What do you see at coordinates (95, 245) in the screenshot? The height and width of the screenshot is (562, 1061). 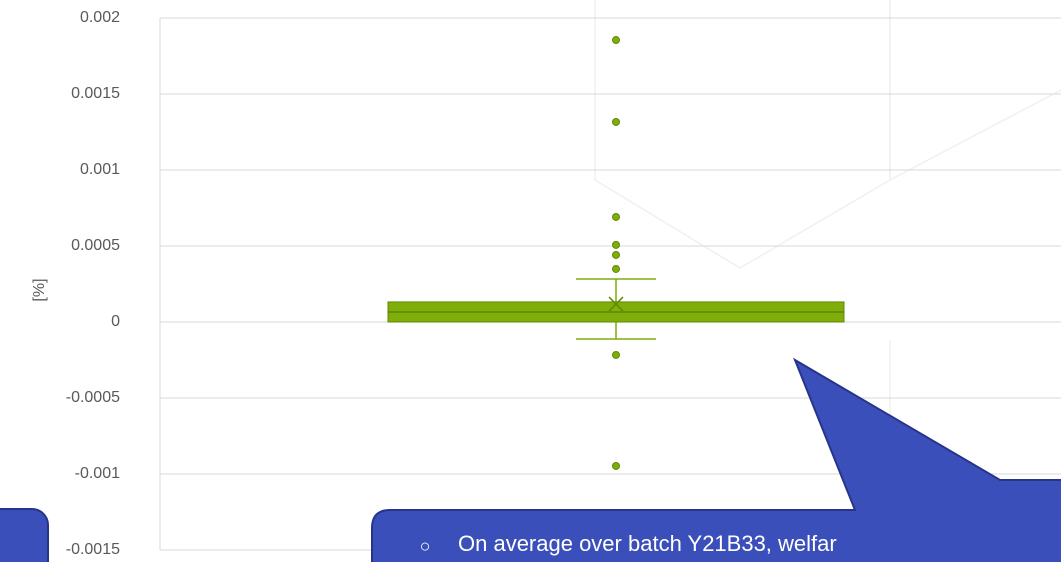 I see `y-tick-label: 0.0005` at bounding box center [95, 245].